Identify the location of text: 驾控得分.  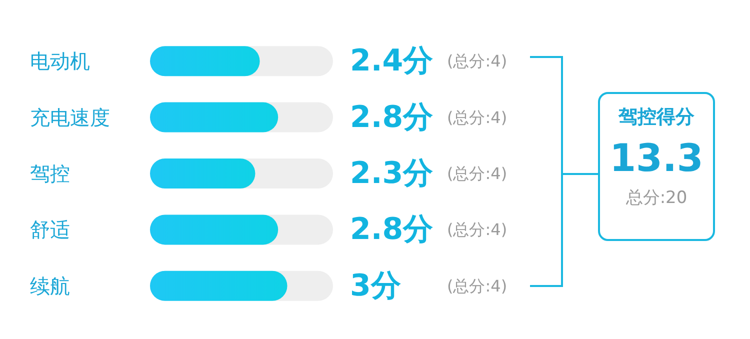
(656, 117).